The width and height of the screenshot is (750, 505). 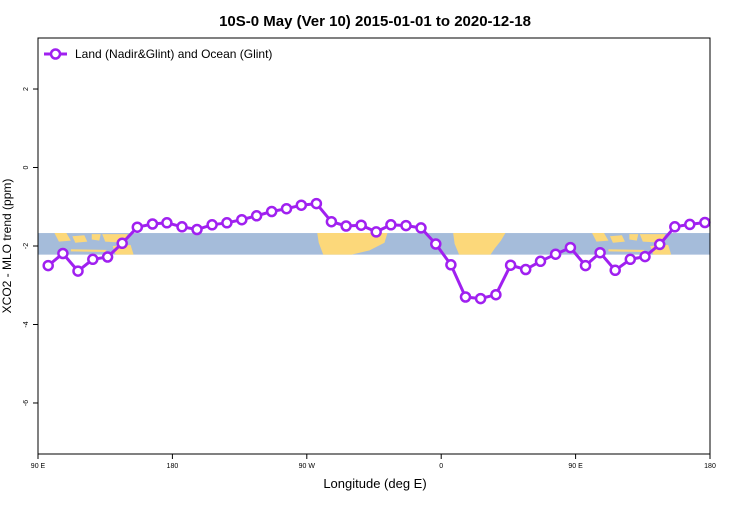 I want to click on y-tick-label: -6, so click(x=26, y=403).